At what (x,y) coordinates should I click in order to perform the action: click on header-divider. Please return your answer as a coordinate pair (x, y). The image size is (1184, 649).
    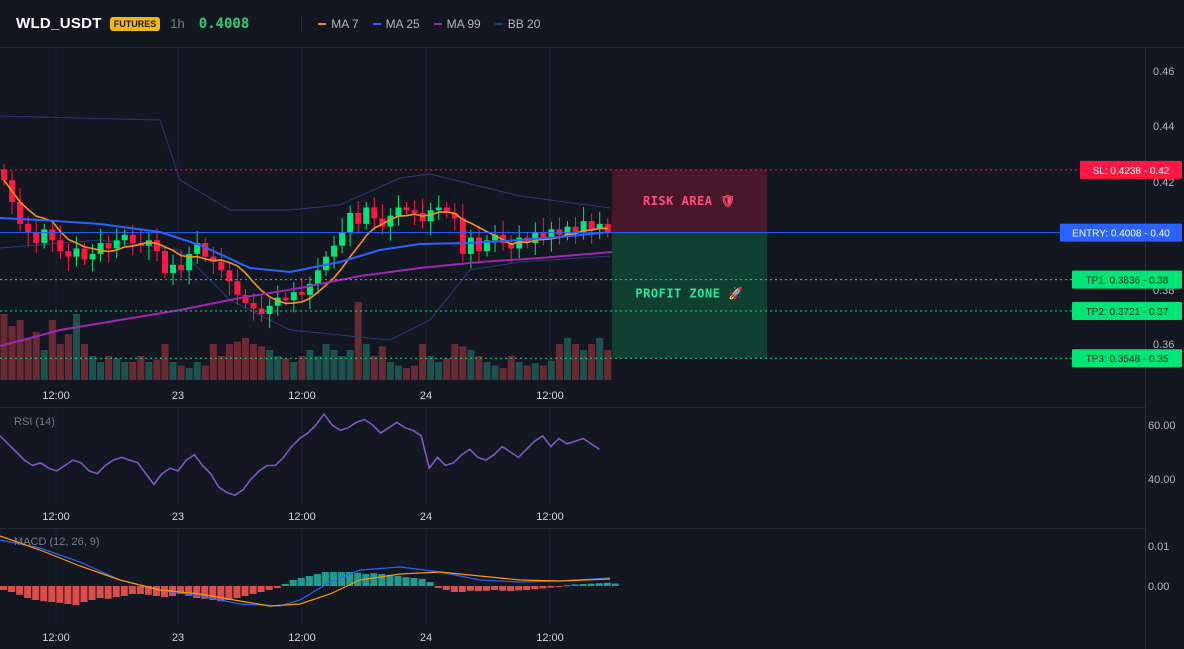
    Looking at the image, I should click on (302, 23).